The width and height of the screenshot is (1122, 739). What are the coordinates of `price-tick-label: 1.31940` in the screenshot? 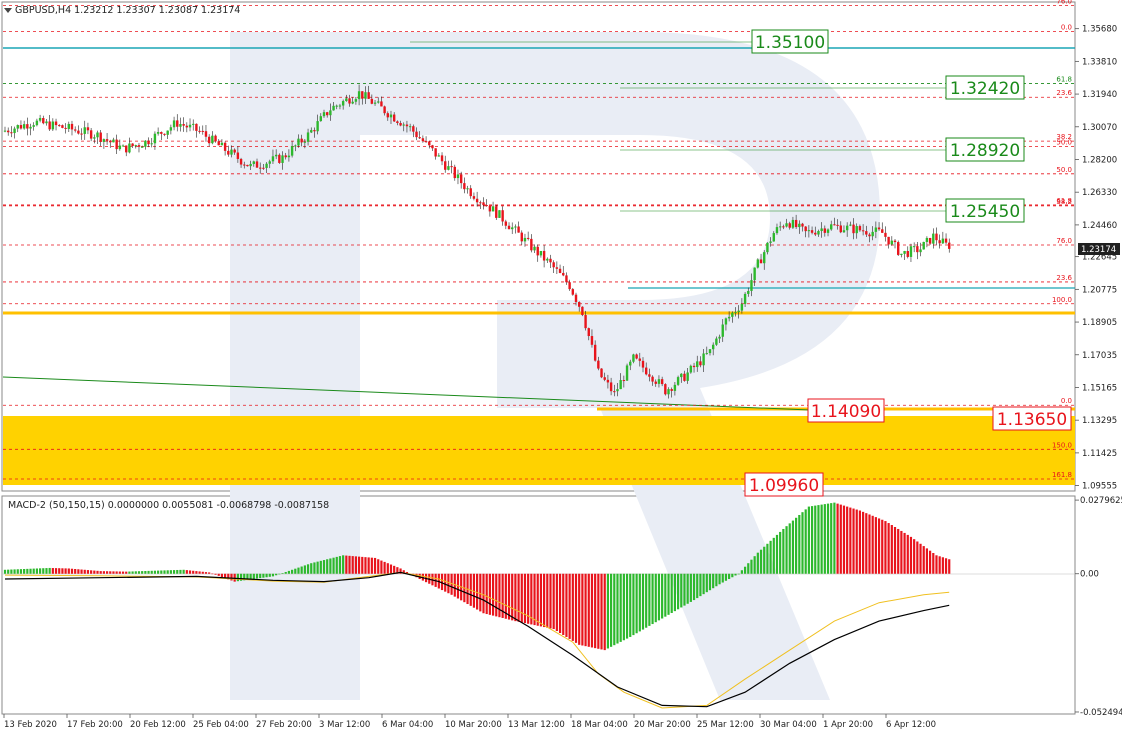 It's located at (1099, 95).